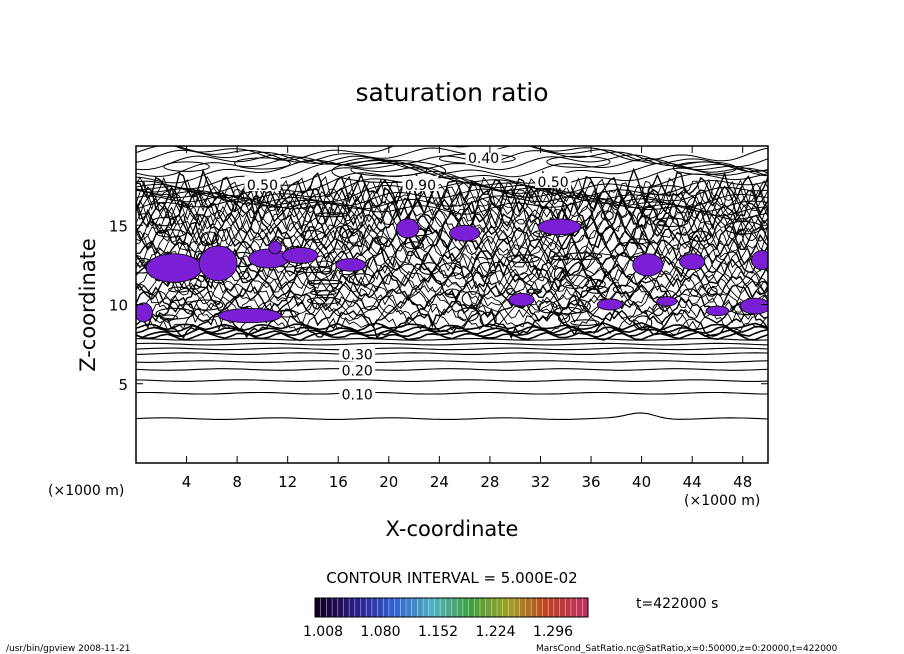  I want to click on color-scale: 1.008 1.080 1.152 1.224 1.296, so click(446, 618).